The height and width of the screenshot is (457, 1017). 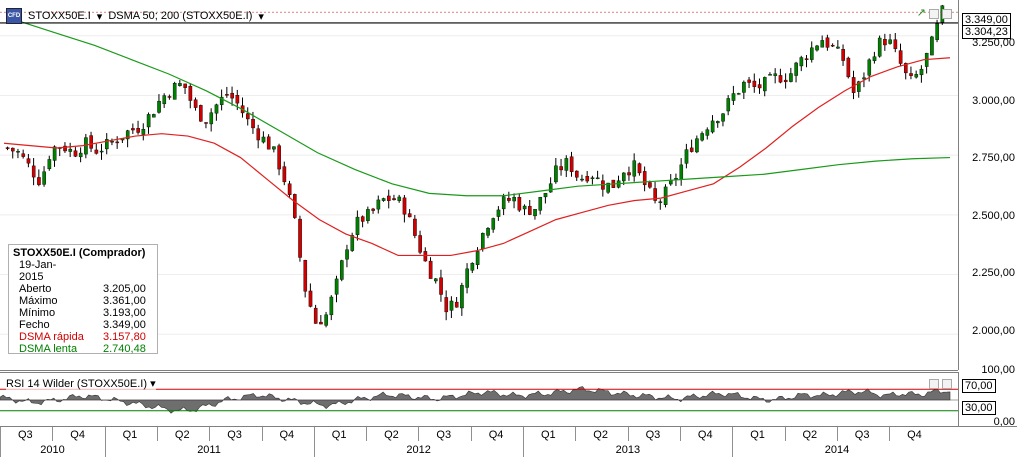 I want to click on data-window-row: Fecho 3.349,00, so click(x=83, y=325).